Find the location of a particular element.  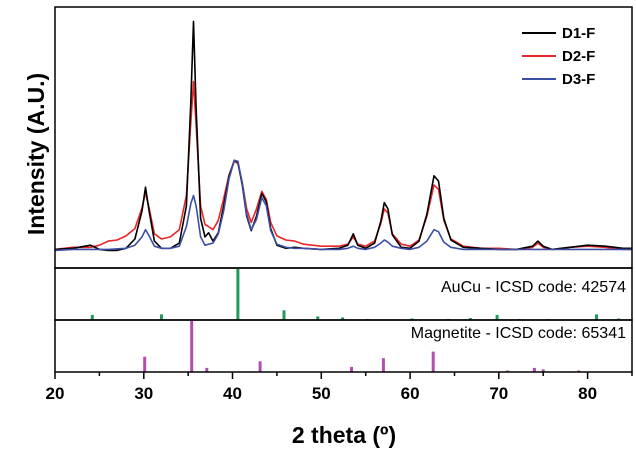

x-tick-label: 30 is located at coordinates (143, 393).